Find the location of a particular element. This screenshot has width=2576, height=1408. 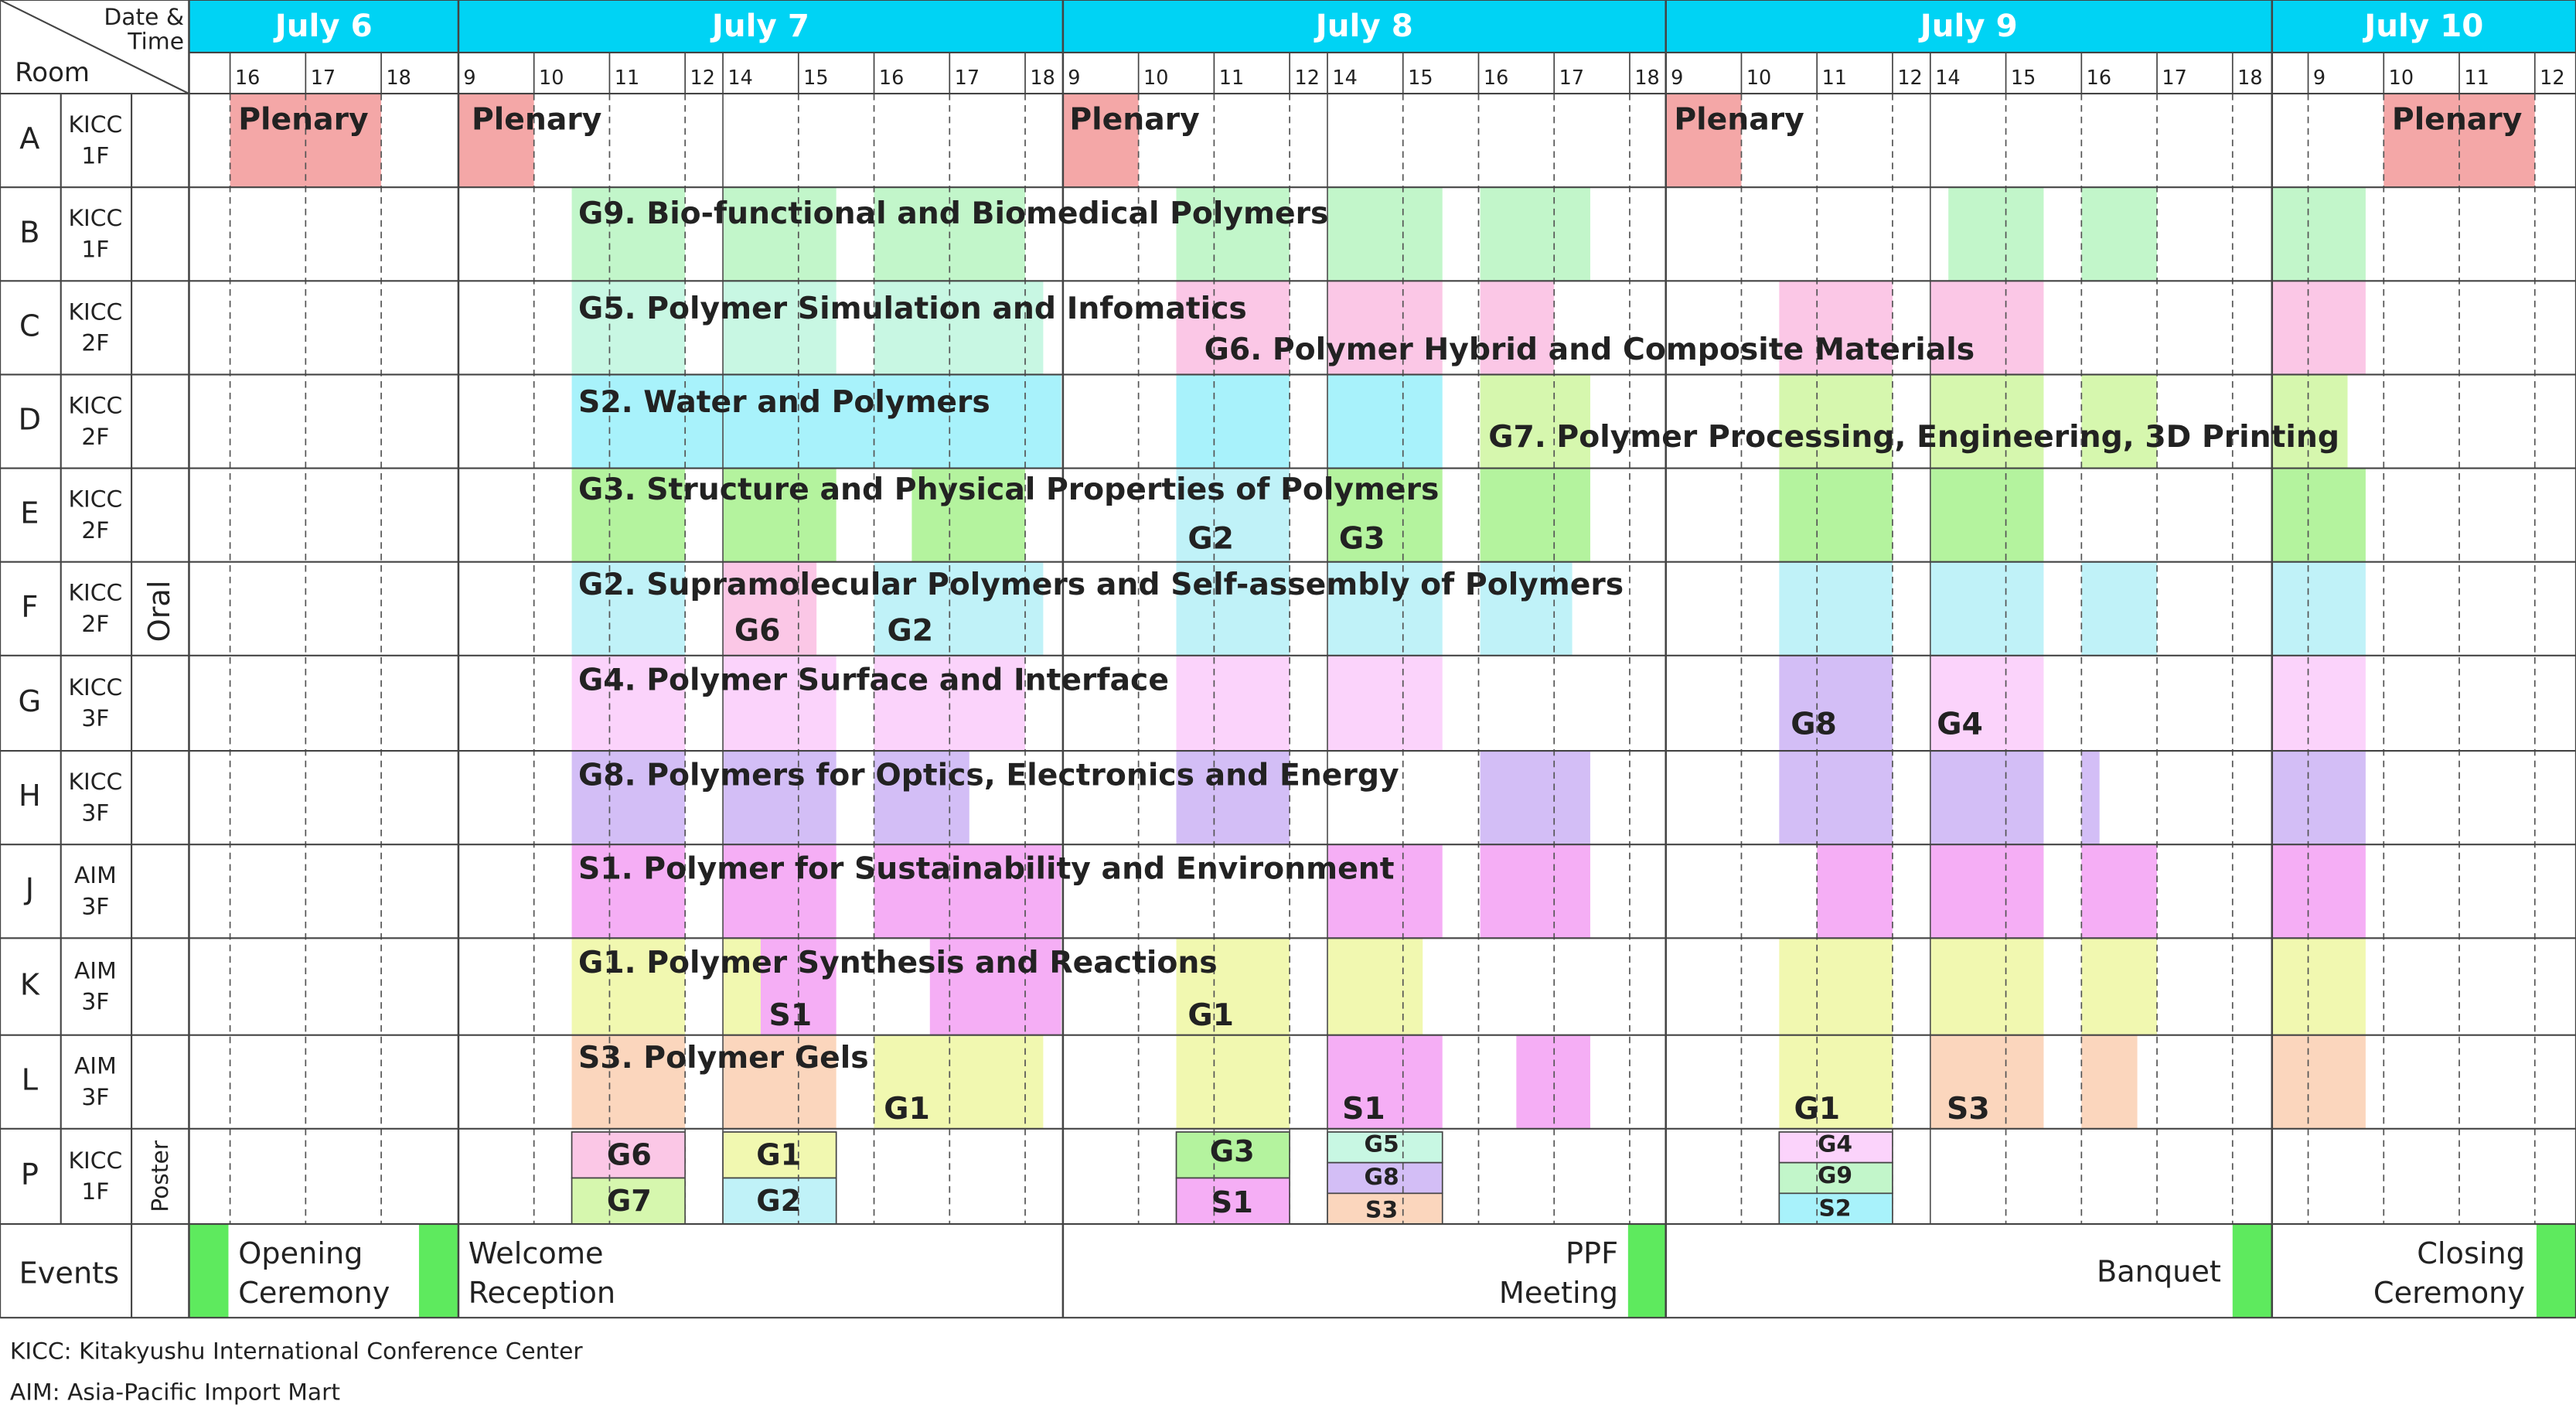

hour-label: 17 is located at coordinates (1571, 78).